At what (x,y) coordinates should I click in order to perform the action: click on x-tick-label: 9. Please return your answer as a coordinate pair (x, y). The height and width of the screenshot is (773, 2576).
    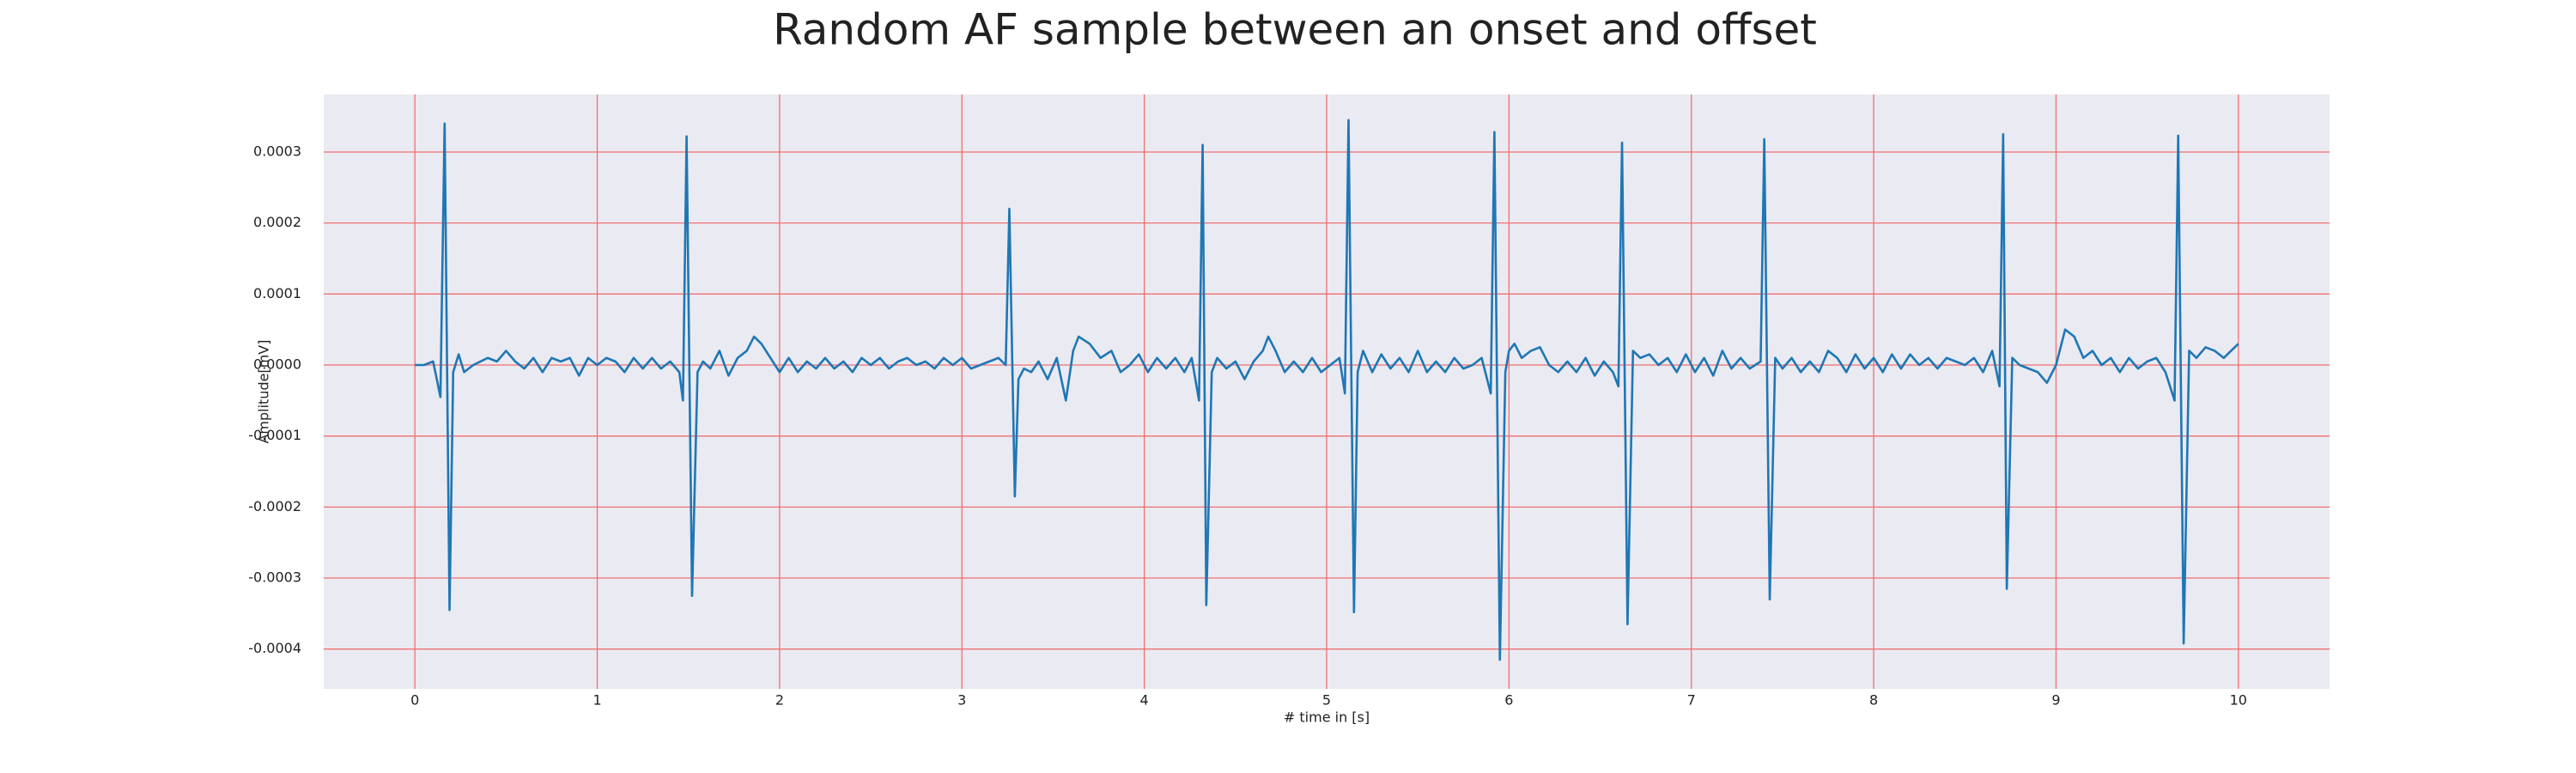
    Looking at the image, I should click on (2055, 700).